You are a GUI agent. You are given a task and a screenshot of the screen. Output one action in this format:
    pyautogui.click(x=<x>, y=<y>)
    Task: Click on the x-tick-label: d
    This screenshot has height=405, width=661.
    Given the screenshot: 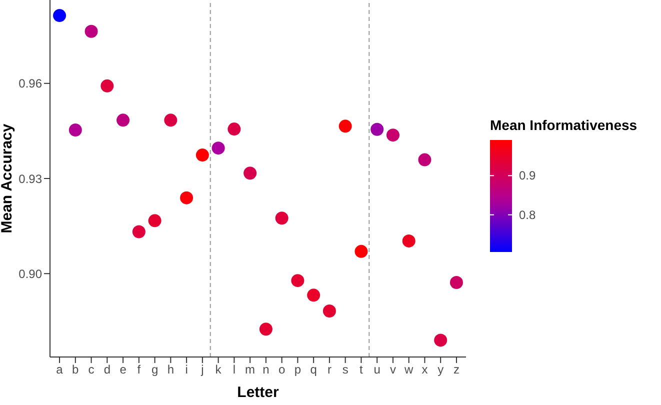 What is the action you would take?
    pyautogui.click(x=107, y=369)
    